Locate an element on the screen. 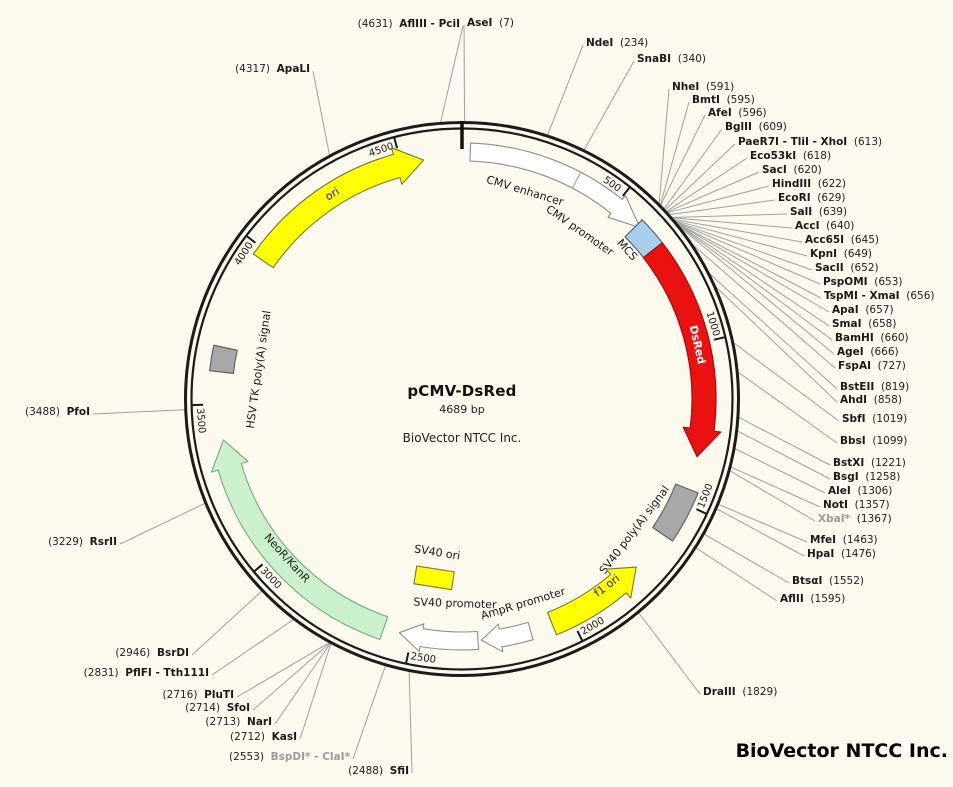 This screenshot has height=787, width=953. feature-label-SV40 promoter: SV40 promoter is located at coordinates (455, 603).